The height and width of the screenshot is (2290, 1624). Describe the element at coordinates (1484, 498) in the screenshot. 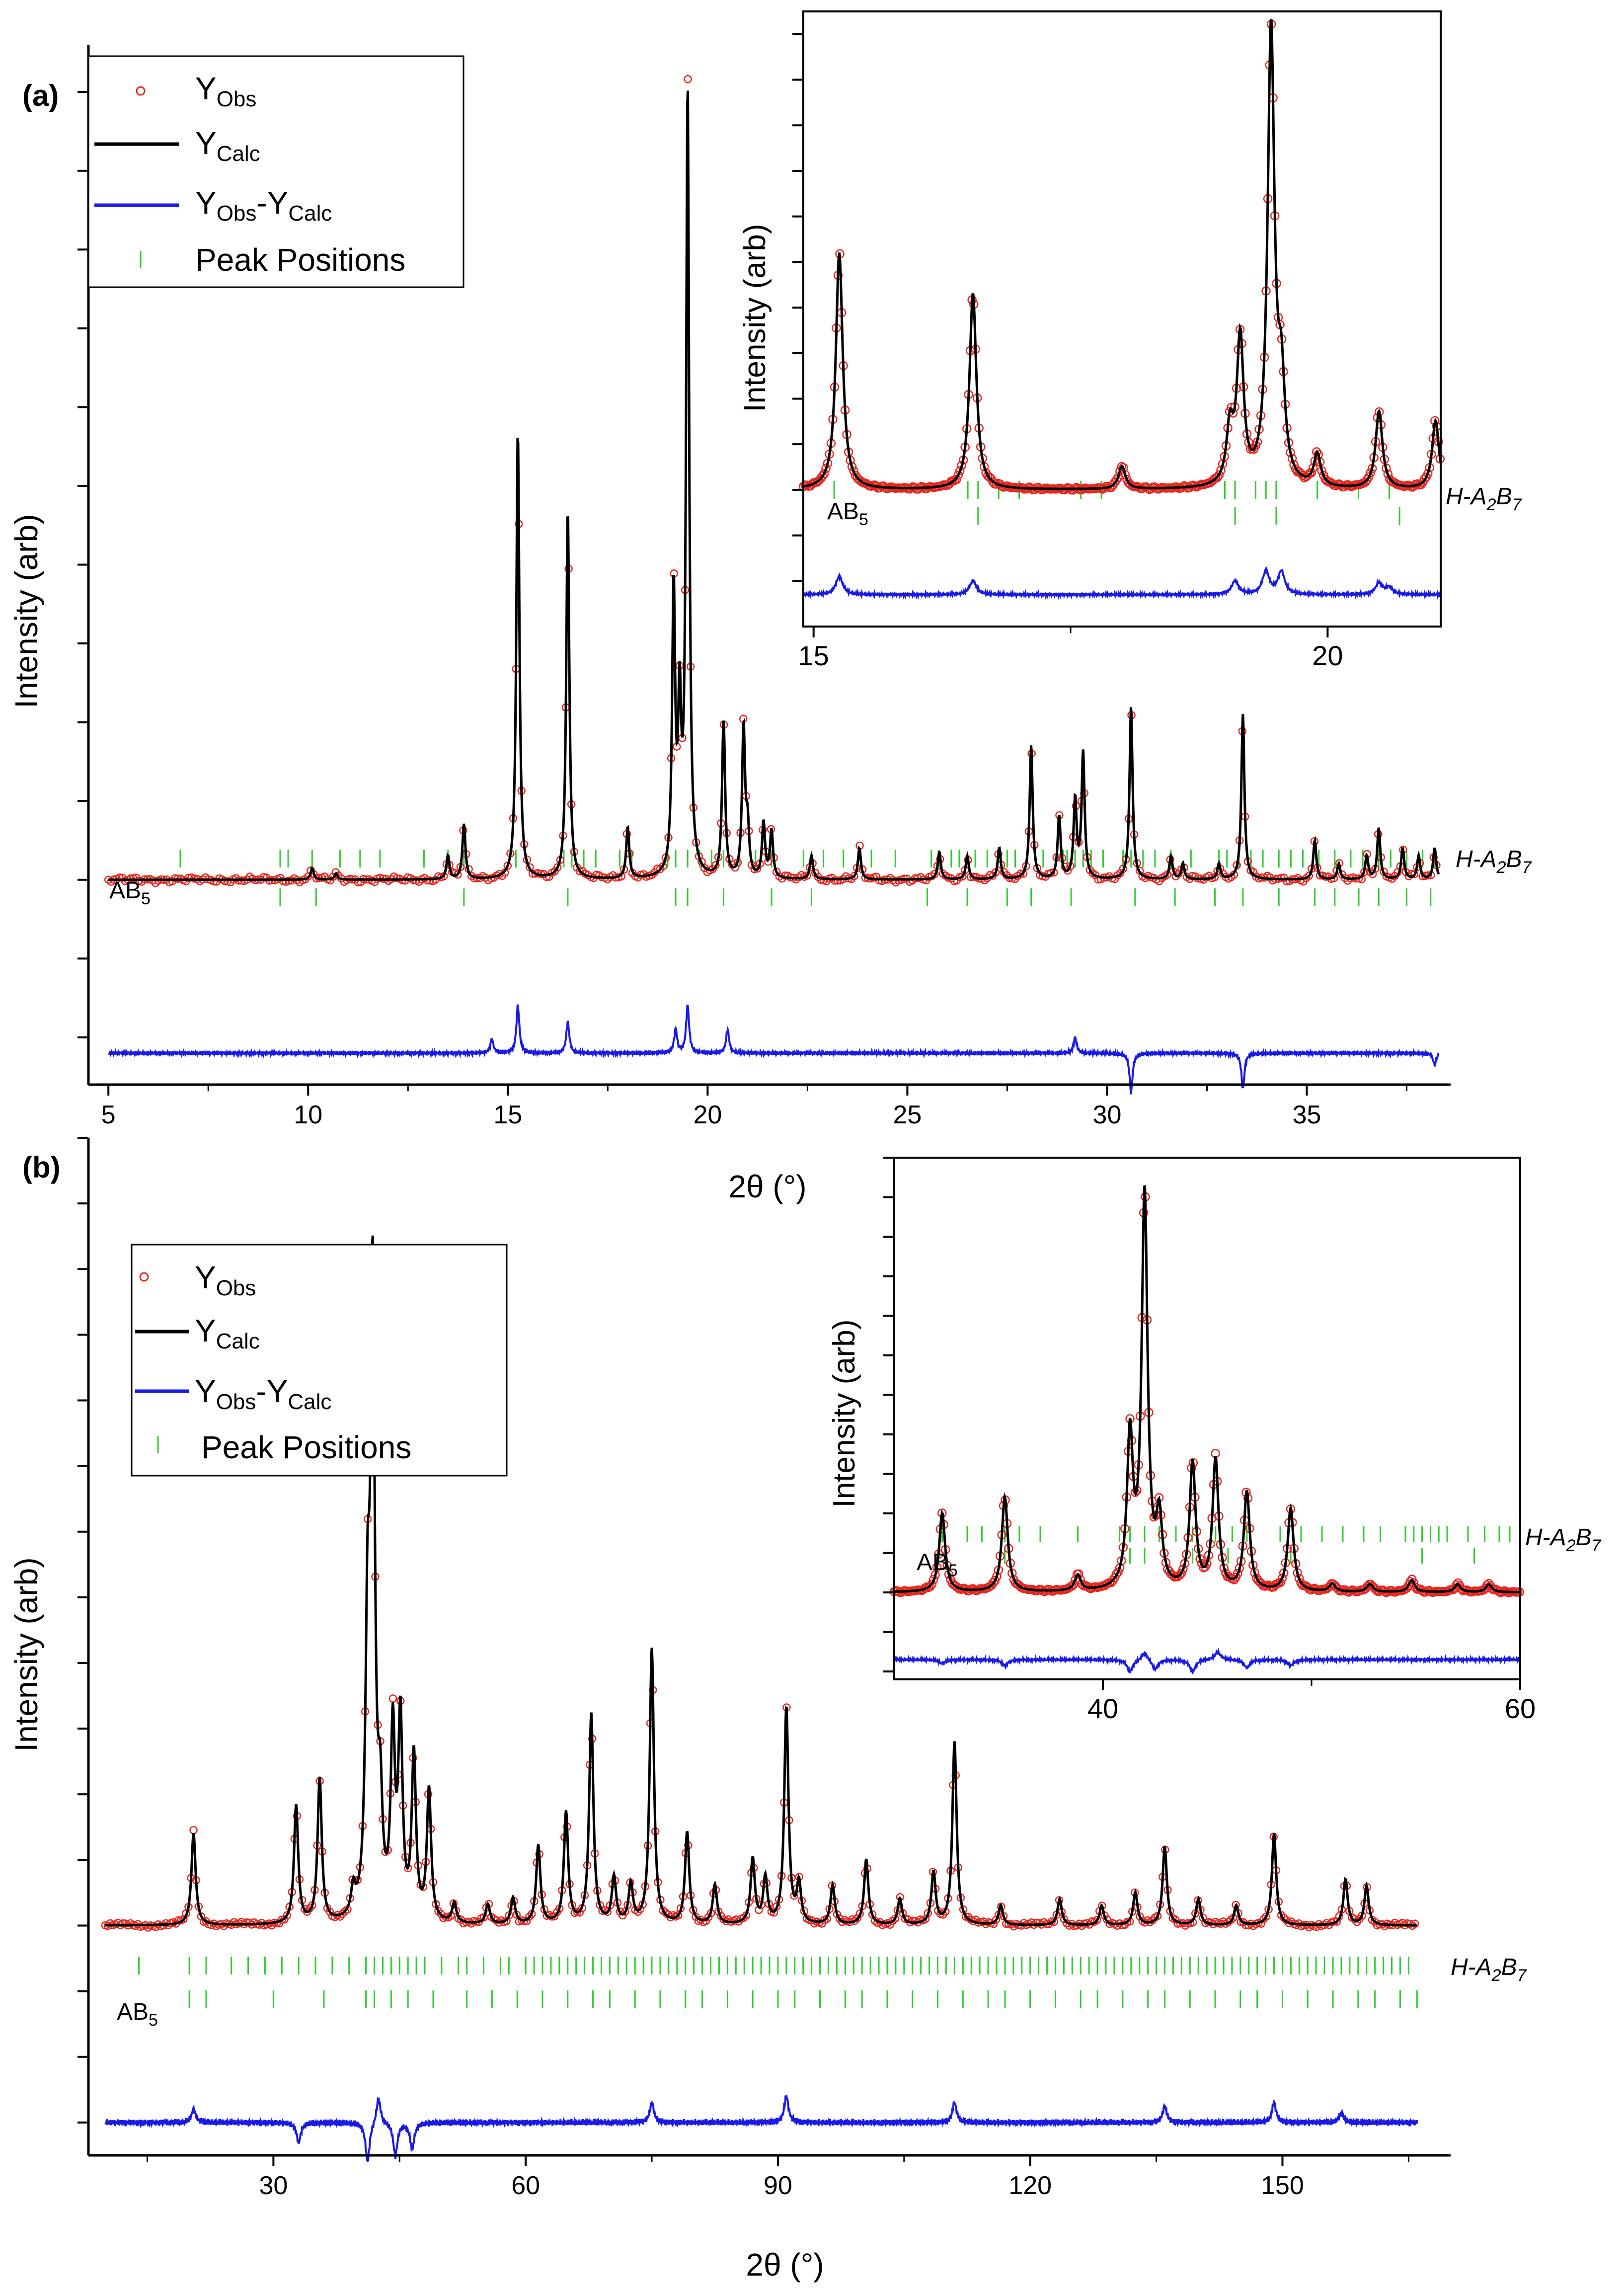

I see `panel-a-inset-phase-a2b7-label: H-A2B7` at that location.